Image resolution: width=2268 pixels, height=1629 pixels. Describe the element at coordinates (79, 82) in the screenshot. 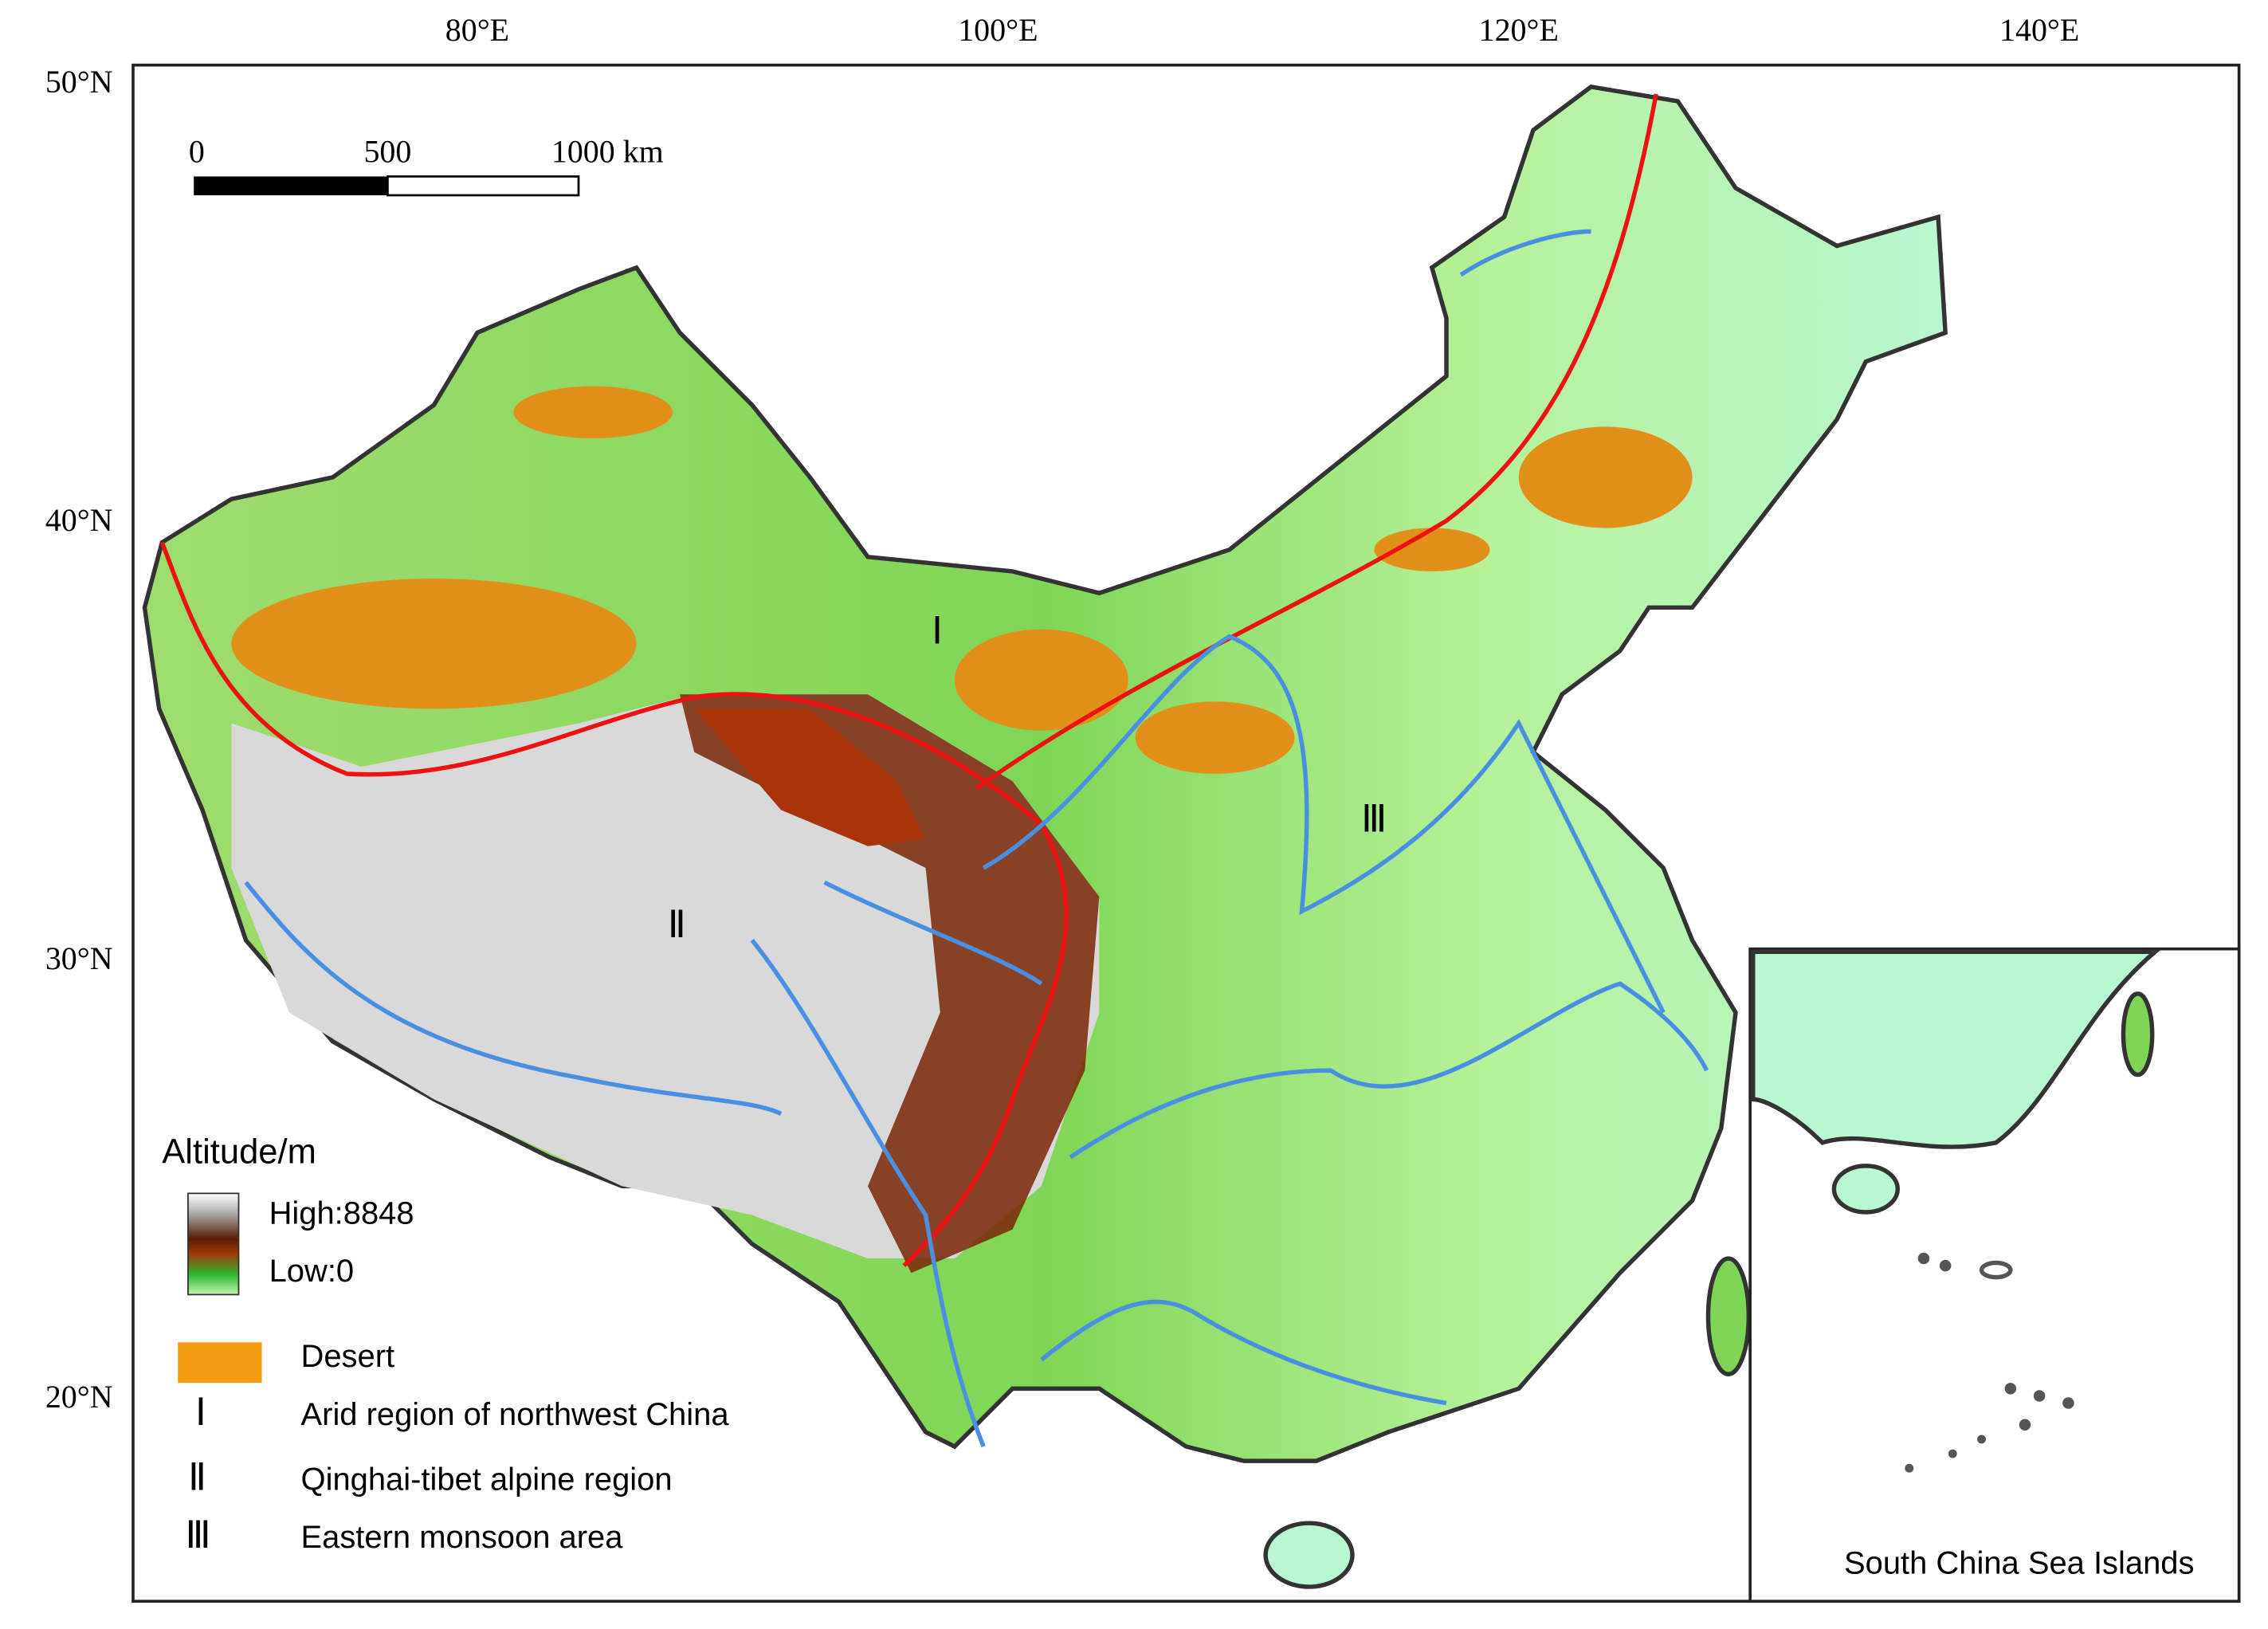

I see `lat-label: 50°N` at that location.